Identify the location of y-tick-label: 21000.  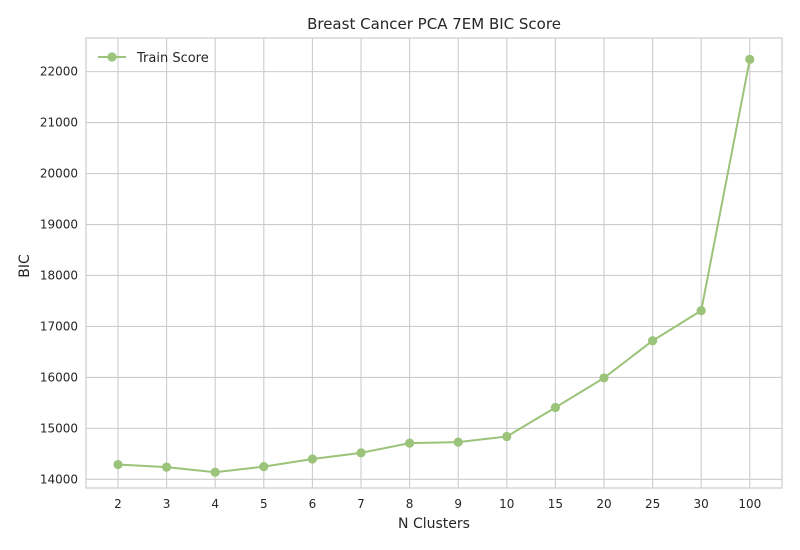
(59, 123).